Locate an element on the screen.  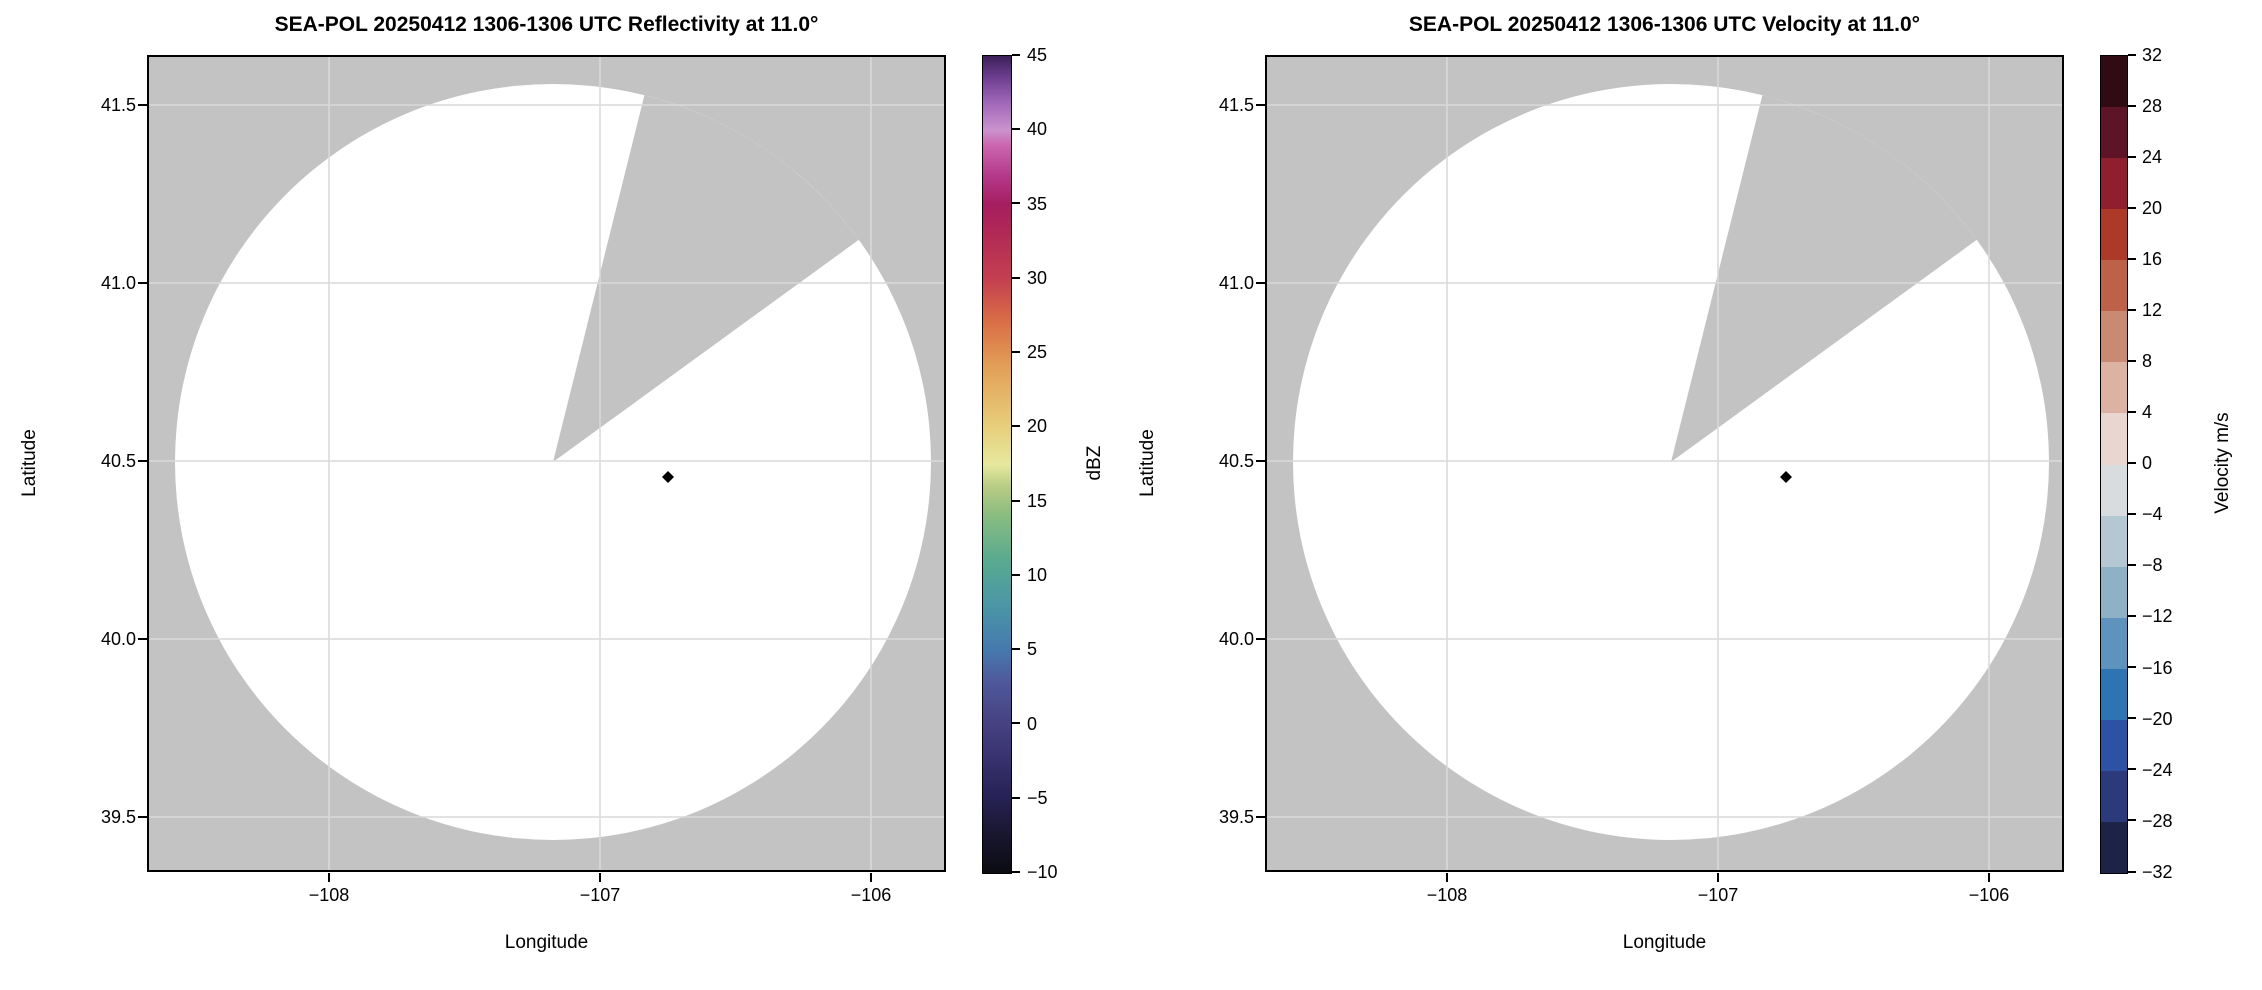
colorbar-tick-label: −12 is located at coordinates (2157, 616).